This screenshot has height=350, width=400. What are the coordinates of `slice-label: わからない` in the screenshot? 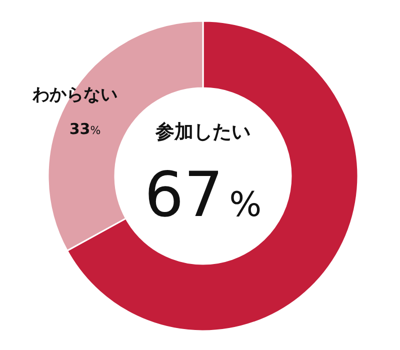 It's located at (74, 95).